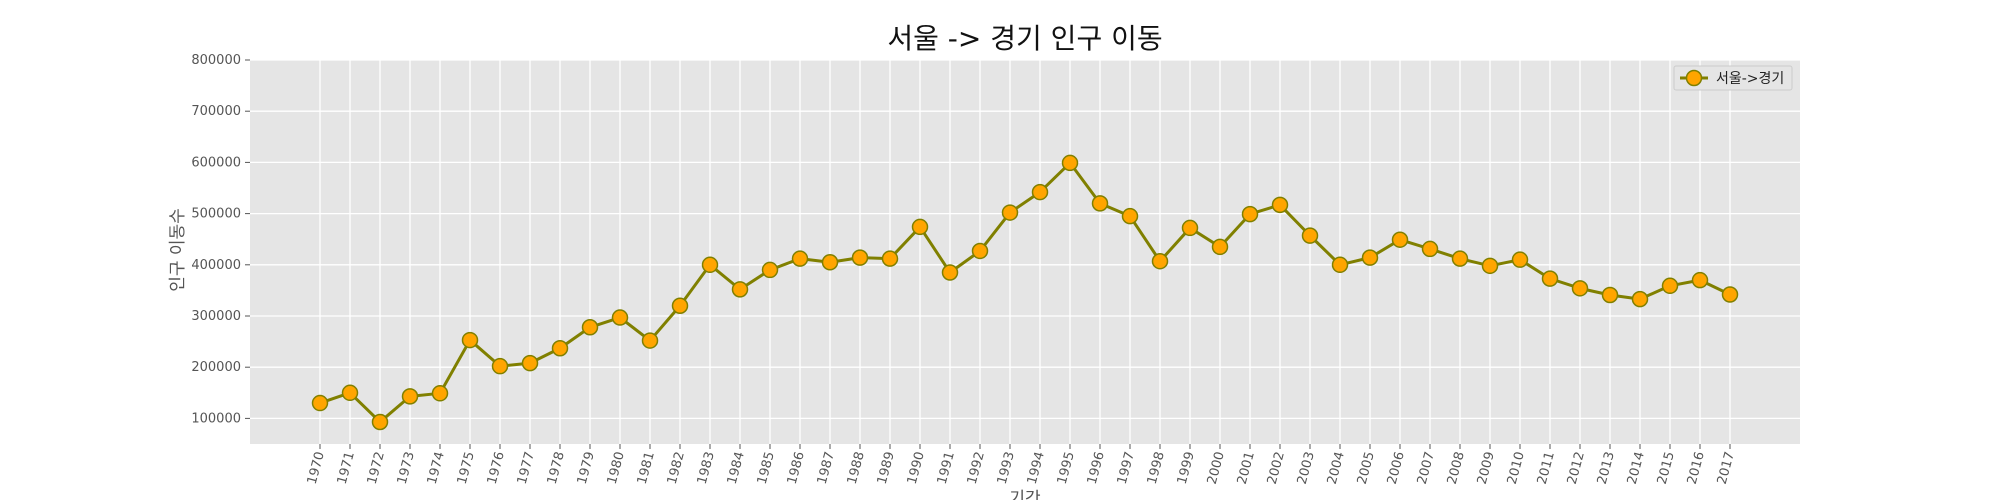  Describe the element at coordinates (1606, 468) in the screenshot. I see `x-tick-label: 2013` at that location.